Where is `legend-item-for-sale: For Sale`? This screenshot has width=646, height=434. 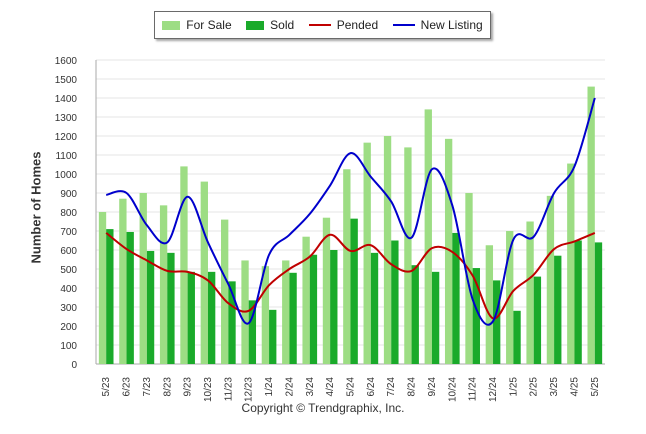
legend-item-for-sale: For Sale is located at coordinates (197, 25).